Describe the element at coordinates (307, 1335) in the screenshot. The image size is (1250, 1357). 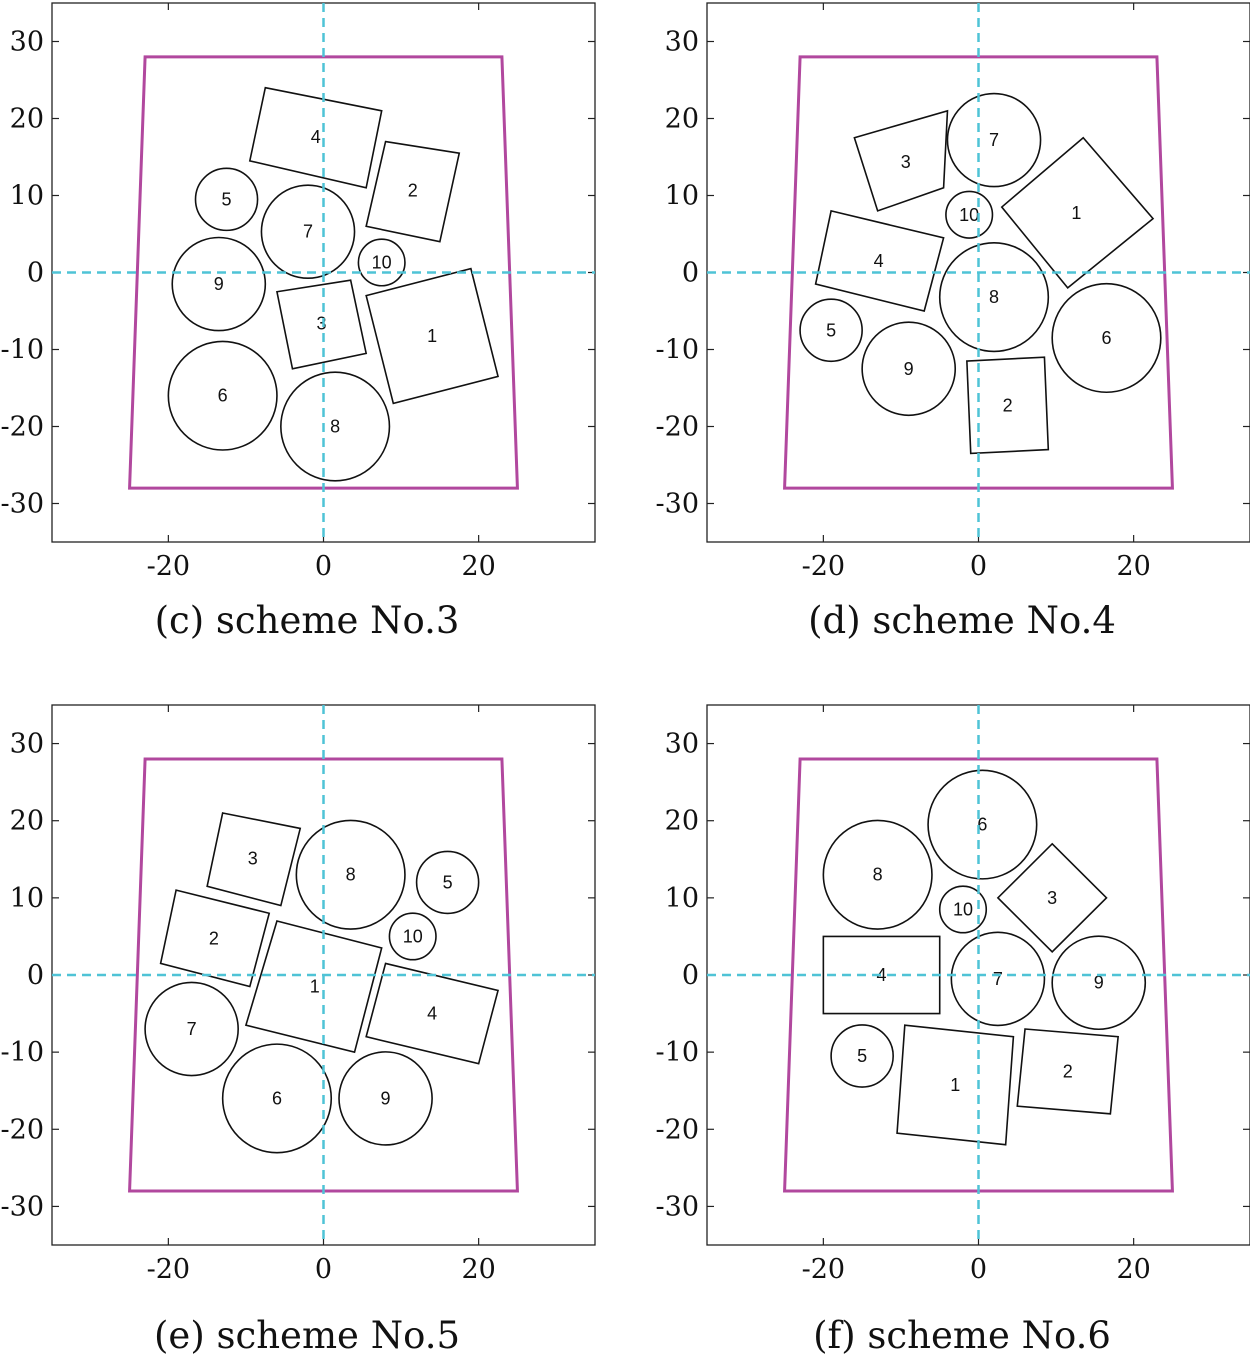
I see `panel-caption: (e) scheme No.5` at that location.